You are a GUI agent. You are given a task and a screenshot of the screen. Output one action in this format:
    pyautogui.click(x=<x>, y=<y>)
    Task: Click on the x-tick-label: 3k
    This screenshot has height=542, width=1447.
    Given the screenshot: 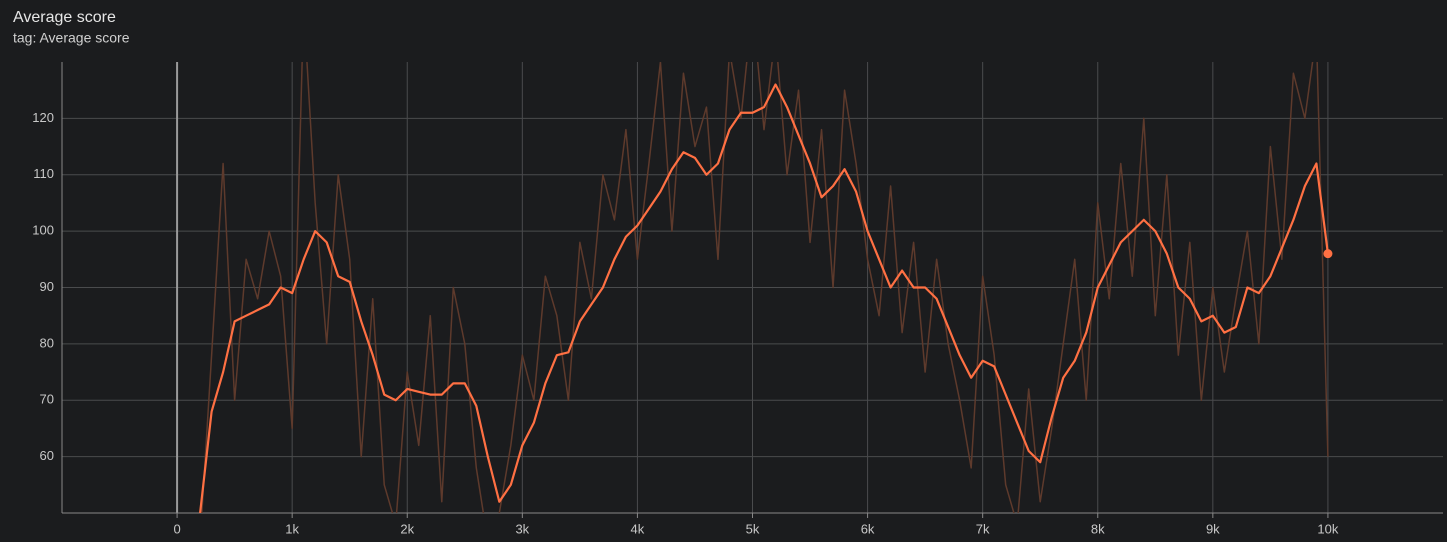 What is the action you would take?
    pyautogui.click(x=522, y=528)
    